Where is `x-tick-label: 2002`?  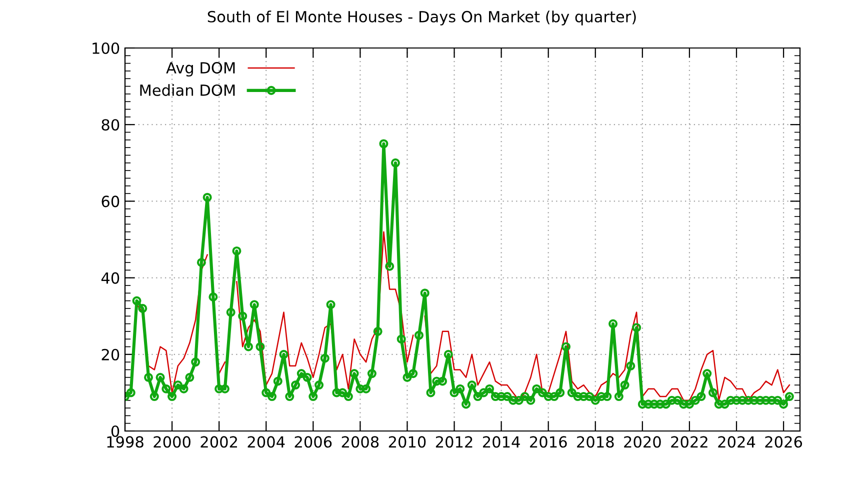 x-tick-label: 2002 is located at coordinates (218, 442).